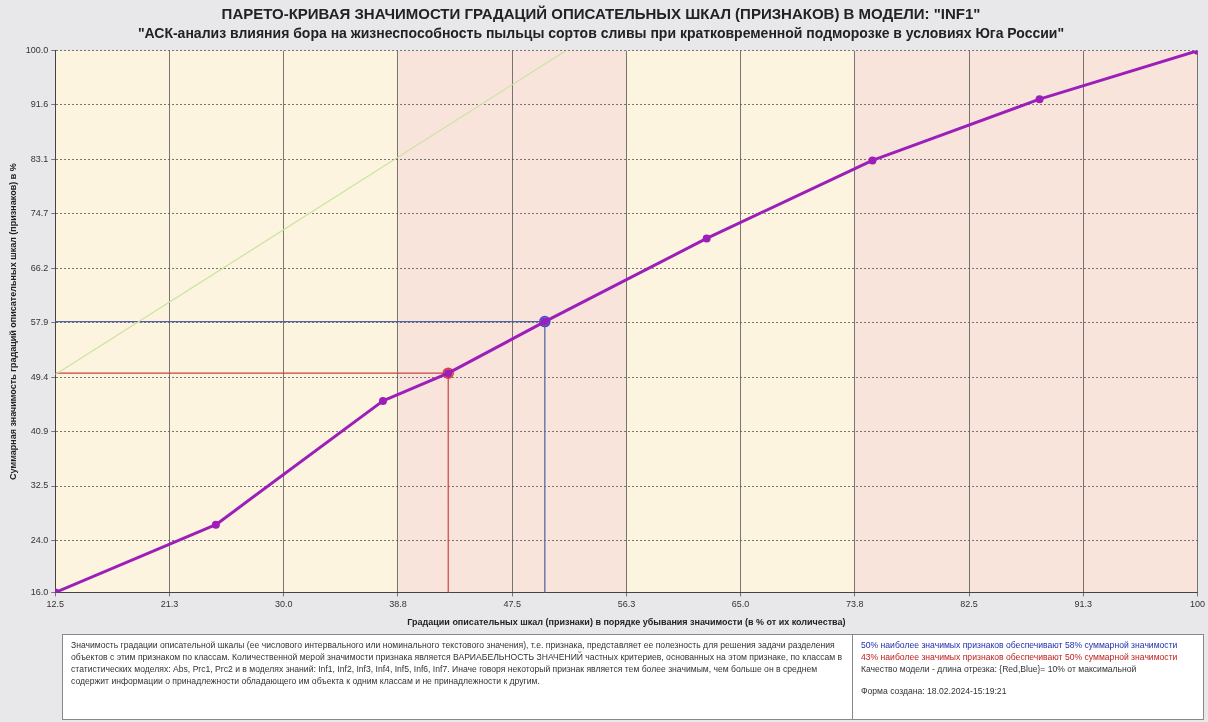 This screenshot has height=722, width=1208. I want to click on text: 43% наиболее значимых признаков обеспечивают 50% суммарной значимости, so click(1020, 657).